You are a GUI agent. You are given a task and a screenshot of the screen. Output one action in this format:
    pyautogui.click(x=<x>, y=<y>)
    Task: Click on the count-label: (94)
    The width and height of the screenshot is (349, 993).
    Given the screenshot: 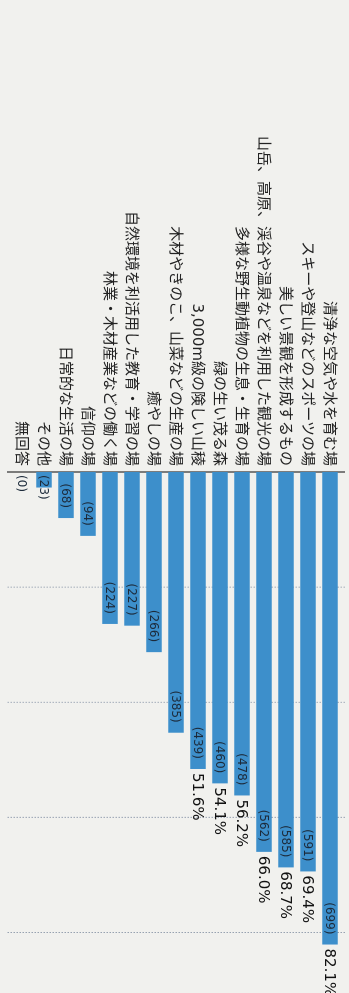 What is the action you would take?
    pyautogui.click(x=88, y=513)
    